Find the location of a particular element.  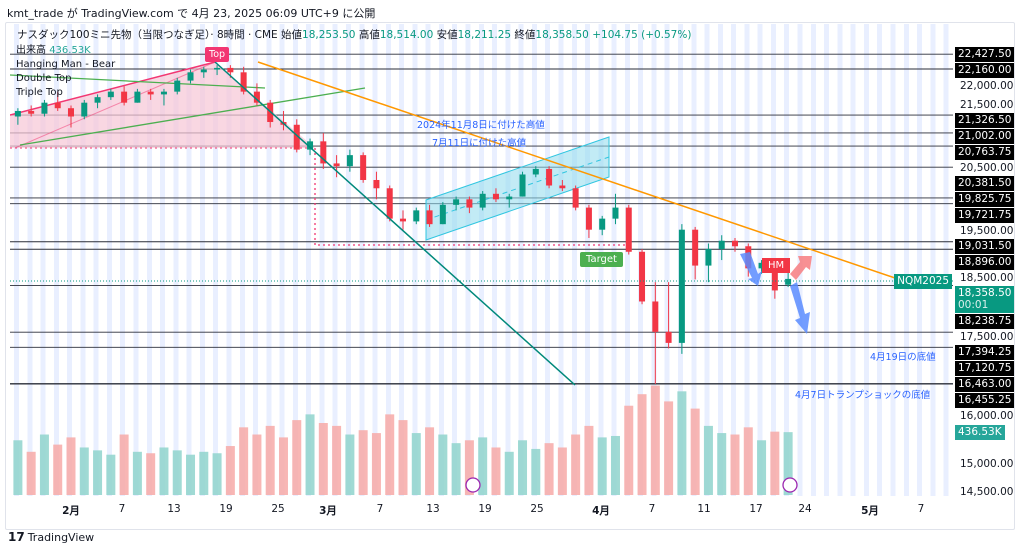

price-level-tag: 18,896.00 is located at coordinates (985, 263).